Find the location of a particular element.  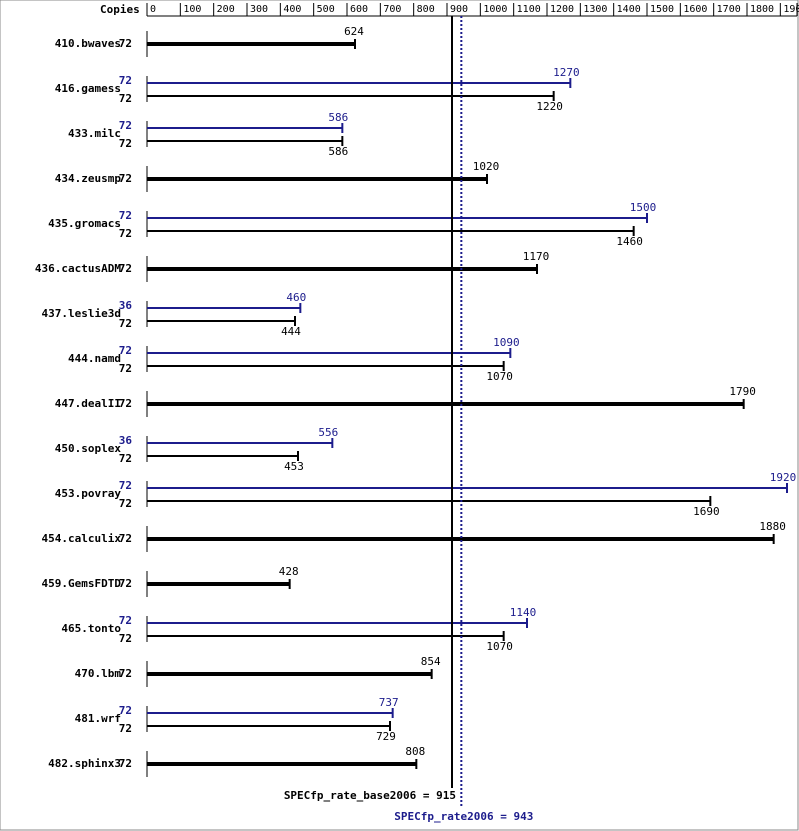

benchmark-name: 453.povray is located at coordinates (88, 493).